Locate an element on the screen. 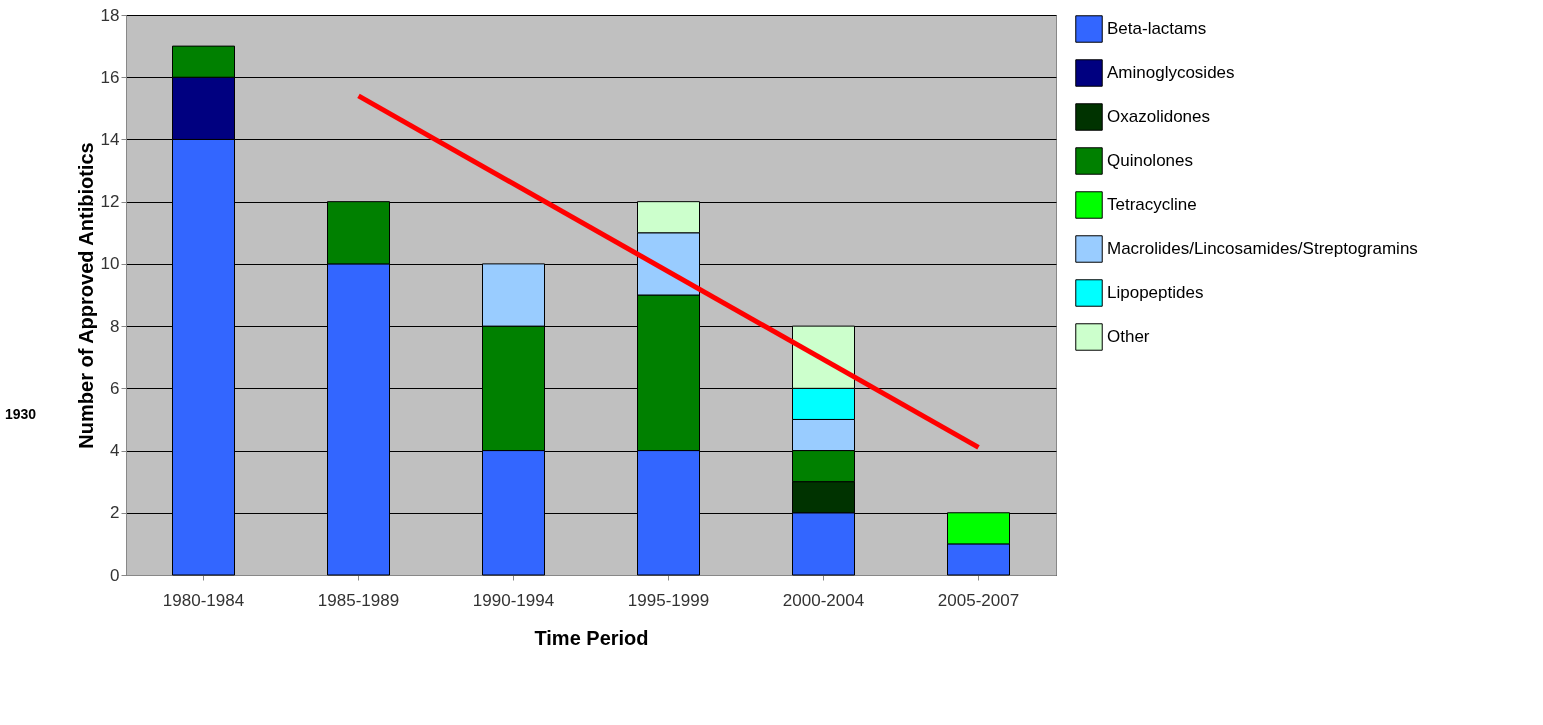 Image resolution: width=1543 pixels, height=725 pixels. y-tick-label: 6 is located at coordinates (115, 388).